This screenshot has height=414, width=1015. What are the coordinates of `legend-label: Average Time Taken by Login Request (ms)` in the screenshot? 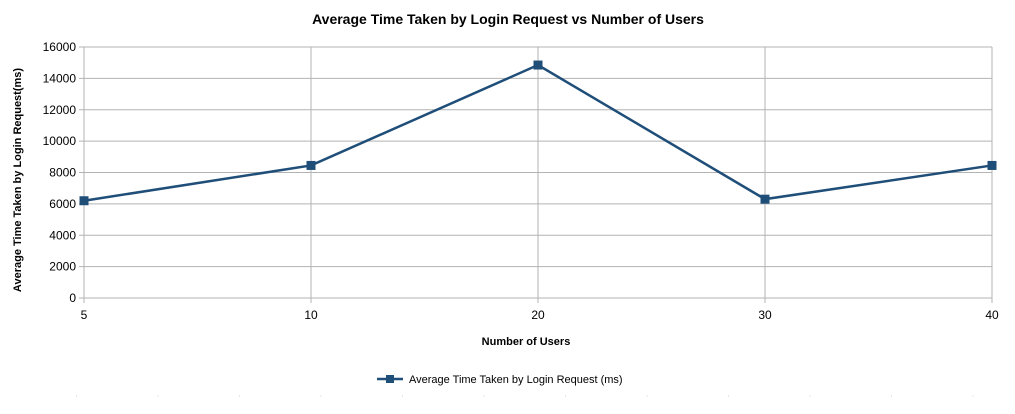 It's located at (516, 380).